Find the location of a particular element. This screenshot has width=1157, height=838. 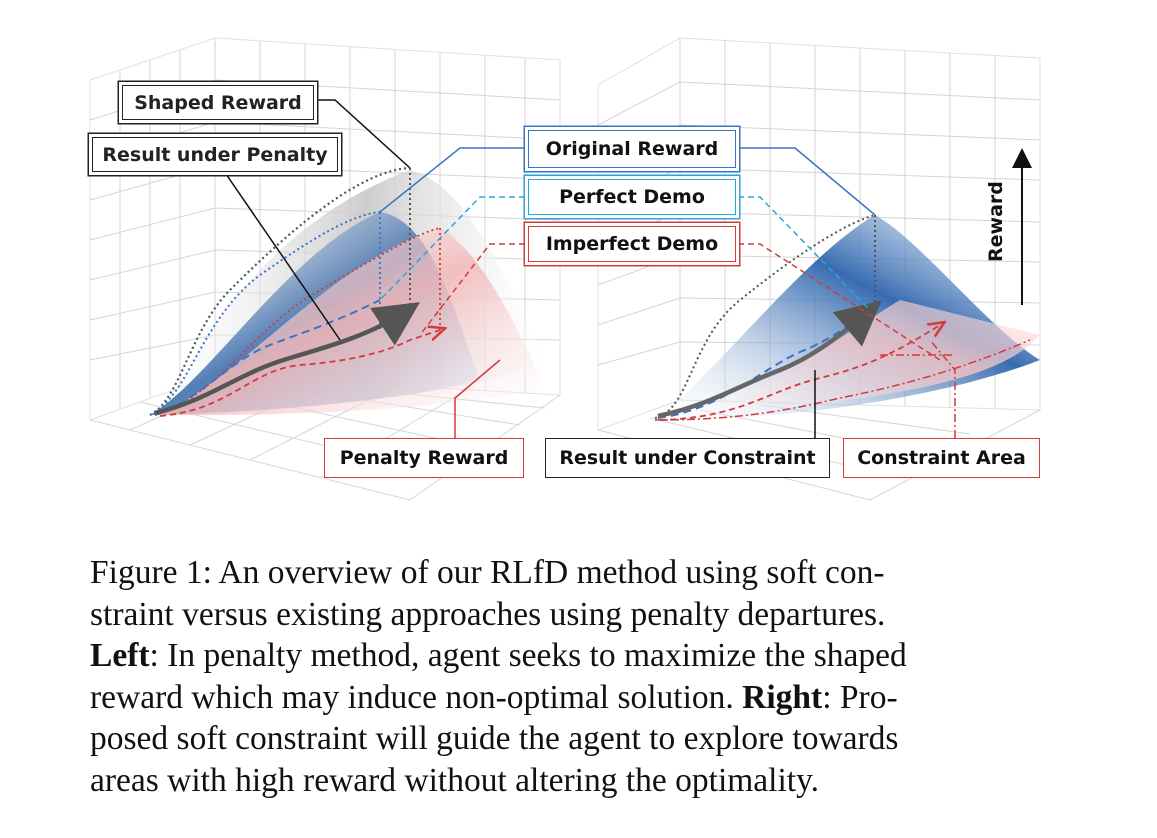

reward-axis-label: Reward is located at coordinates (996, 221).